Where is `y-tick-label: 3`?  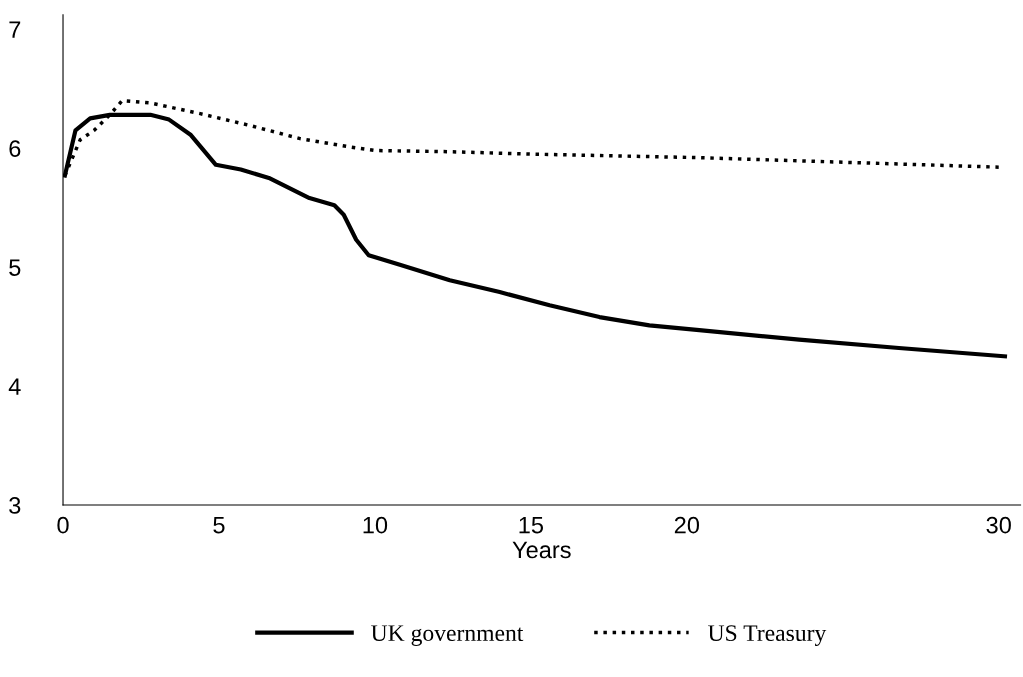
y-tick-label: 3 is located at coordinates (15, 505).